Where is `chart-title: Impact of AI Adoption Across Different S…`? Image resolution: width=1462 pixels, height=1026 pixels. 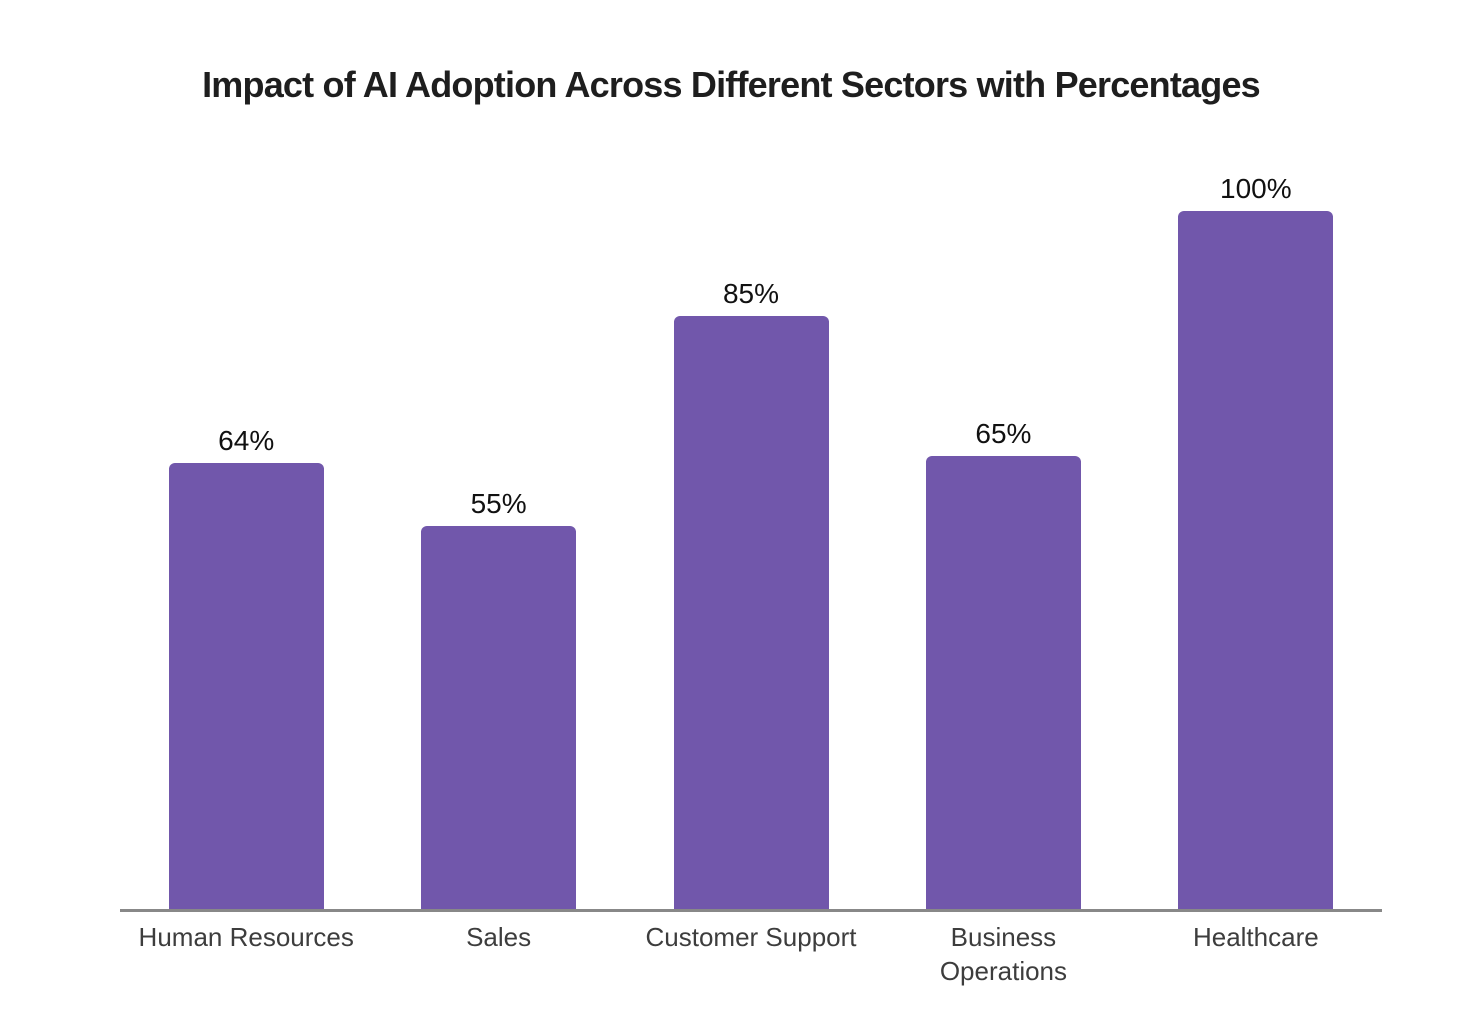
chart-title: Impact of AI Adoption Across Different S… is located at coordinates (731, 84).